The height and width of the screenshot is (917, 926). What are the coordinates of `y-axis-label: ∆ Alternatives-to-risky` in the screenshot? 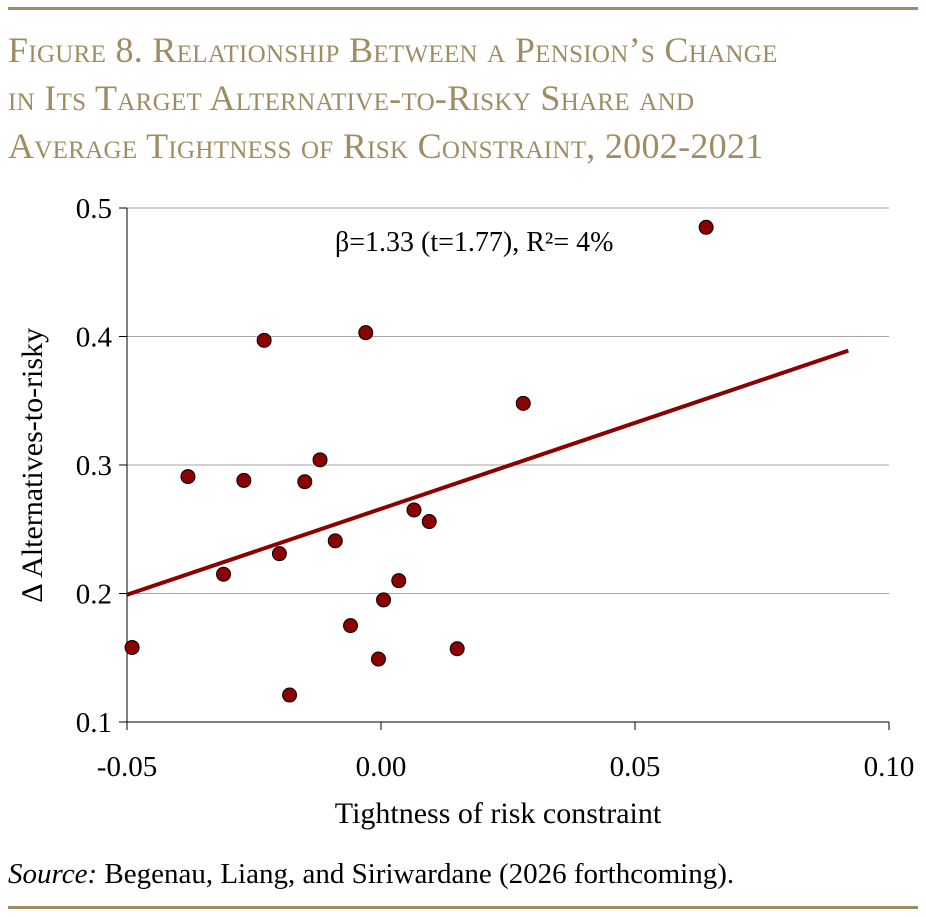 It's located at (32, 465).